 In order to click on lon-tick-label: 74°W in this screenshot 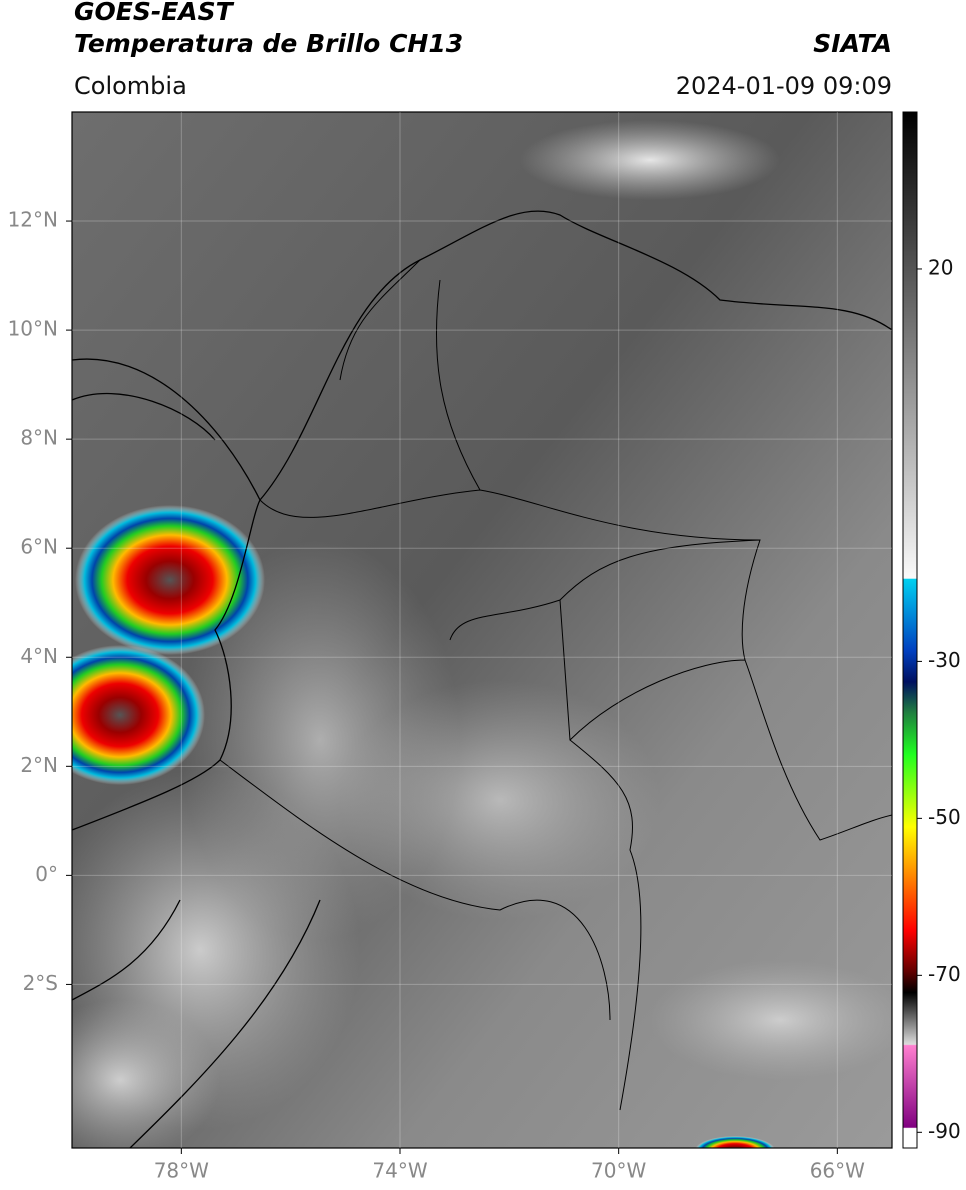, I will do `click(399, 1171)`.